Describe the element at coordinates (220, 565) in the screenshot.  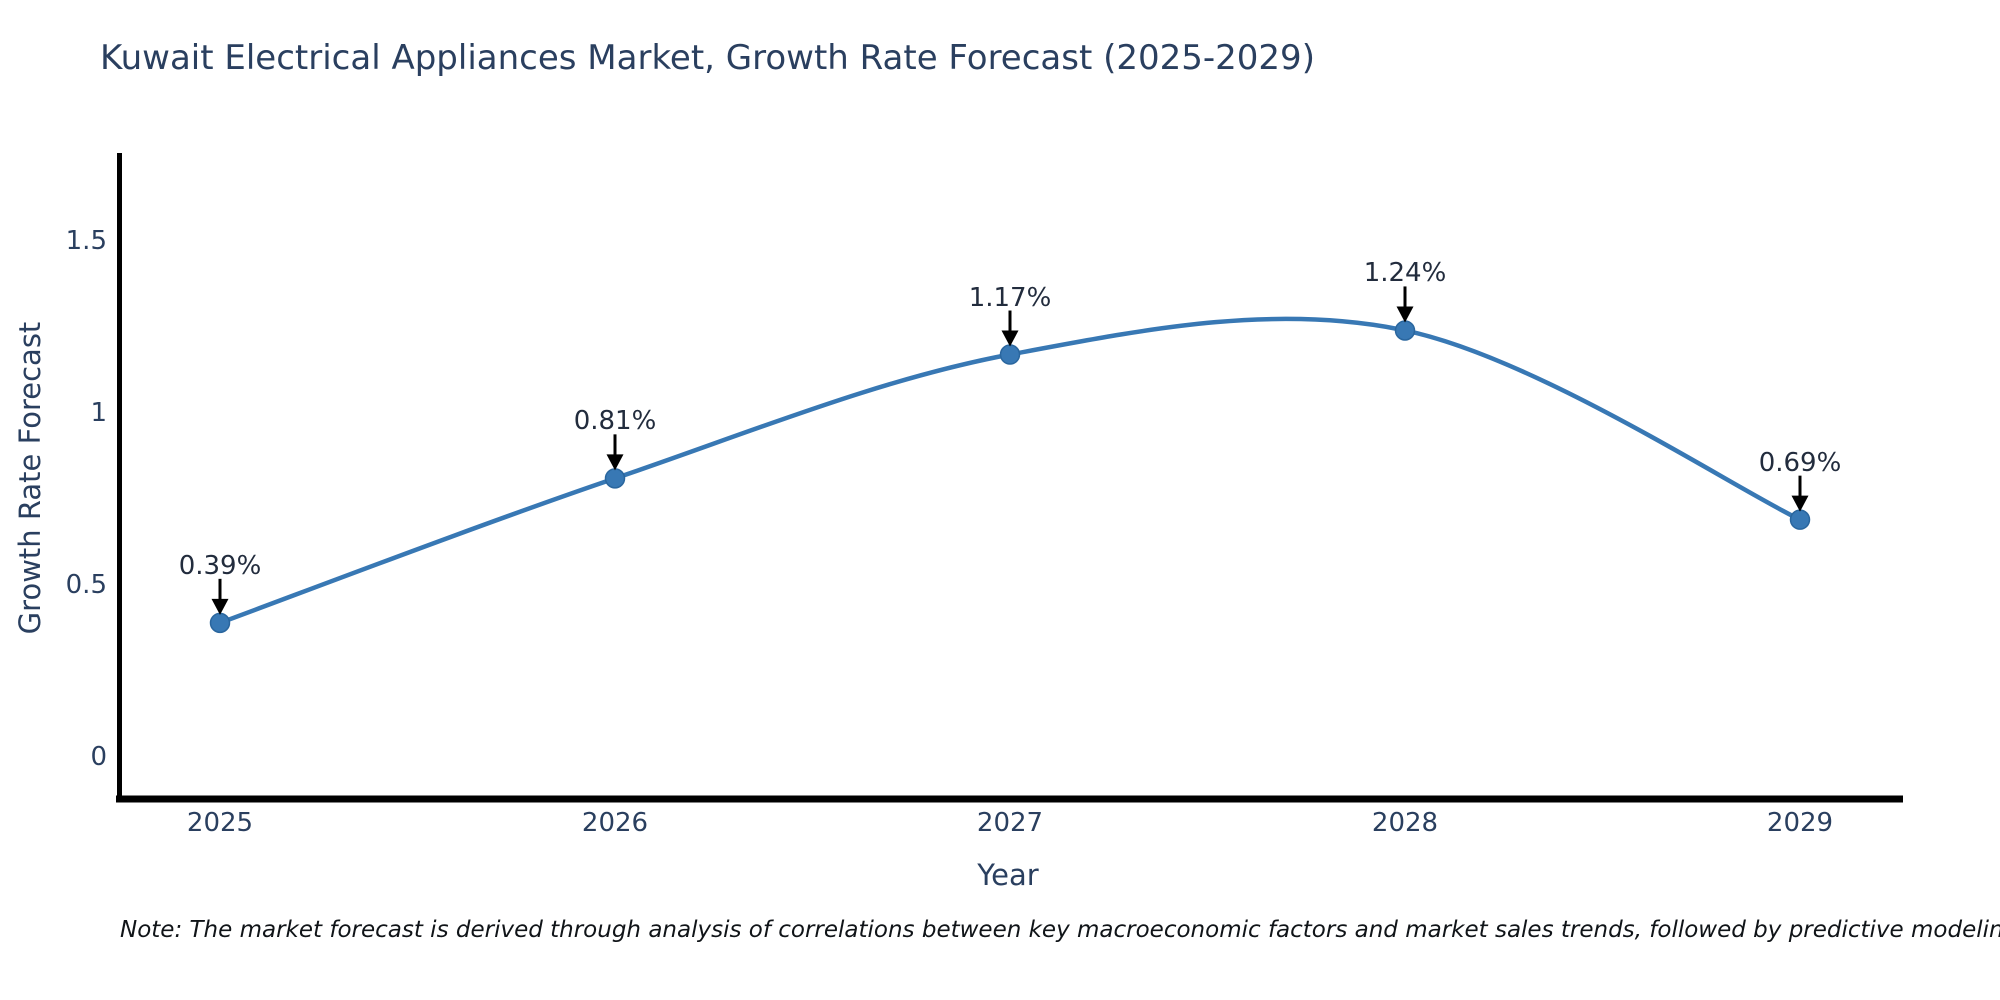
I see `annotation-label: 0.39%` at that location.